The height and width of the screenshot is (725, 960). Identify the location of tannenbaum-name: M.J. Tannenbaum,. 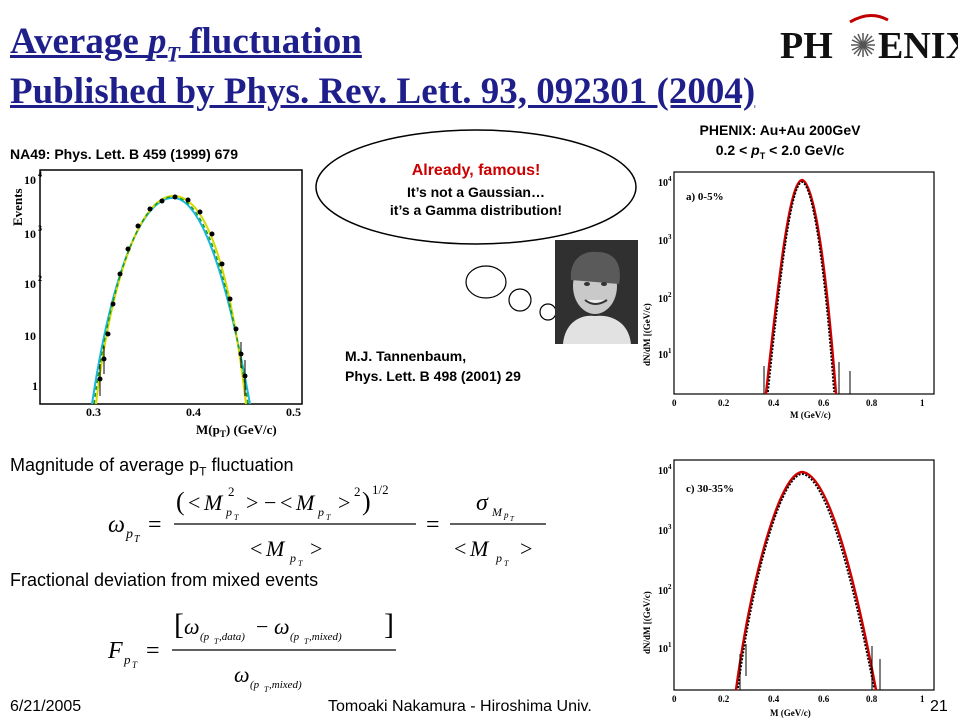
(406, 356).